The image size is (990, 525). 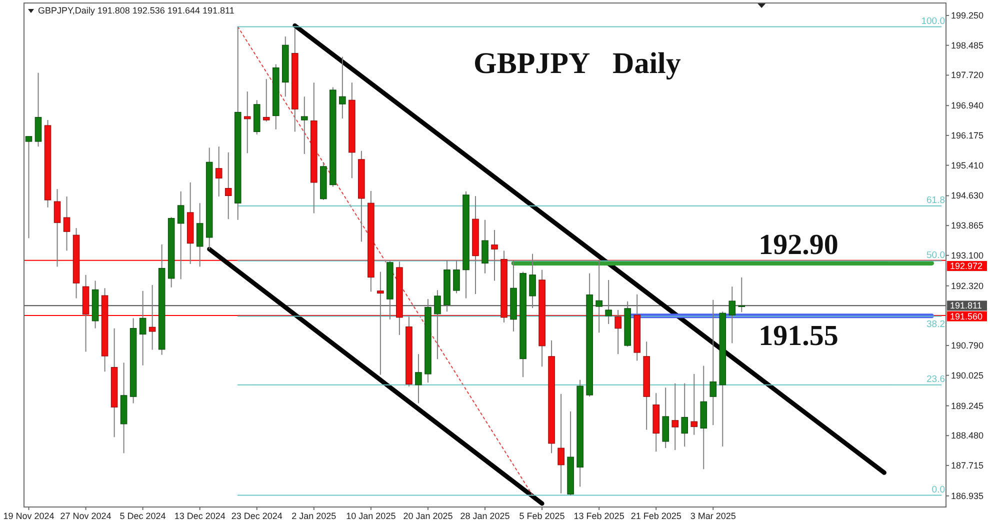 I want to click on x-tick-label: 13 Feb 2025, so click(x=599, y=516).